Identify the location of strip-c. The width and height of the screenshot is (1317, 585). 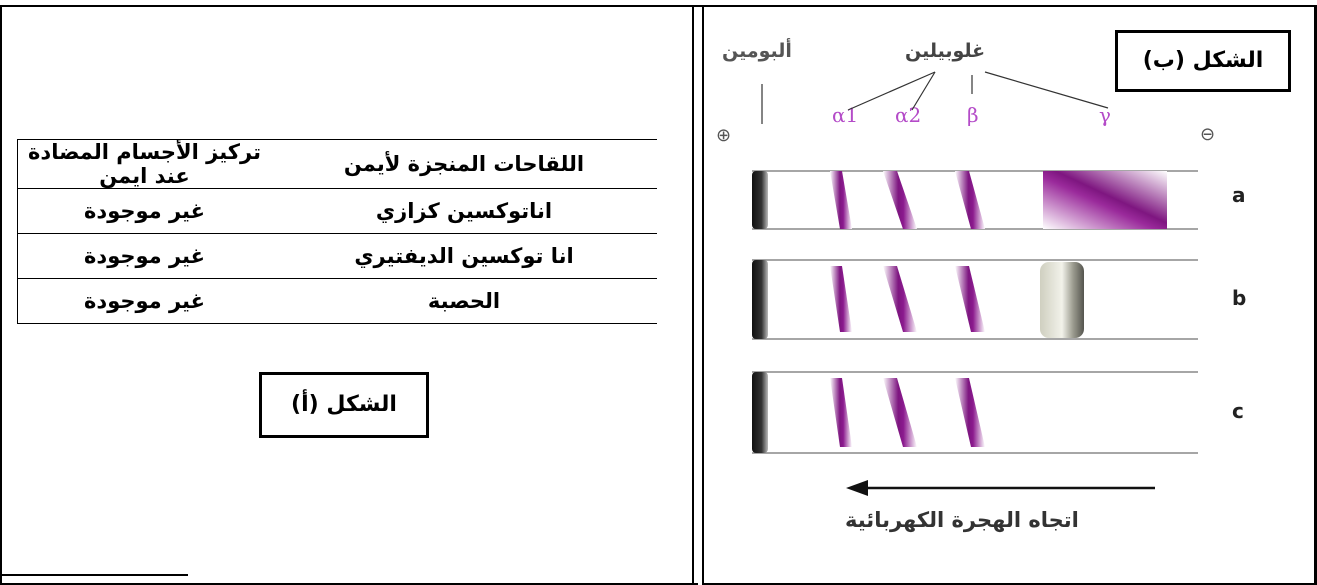
(975, 412).